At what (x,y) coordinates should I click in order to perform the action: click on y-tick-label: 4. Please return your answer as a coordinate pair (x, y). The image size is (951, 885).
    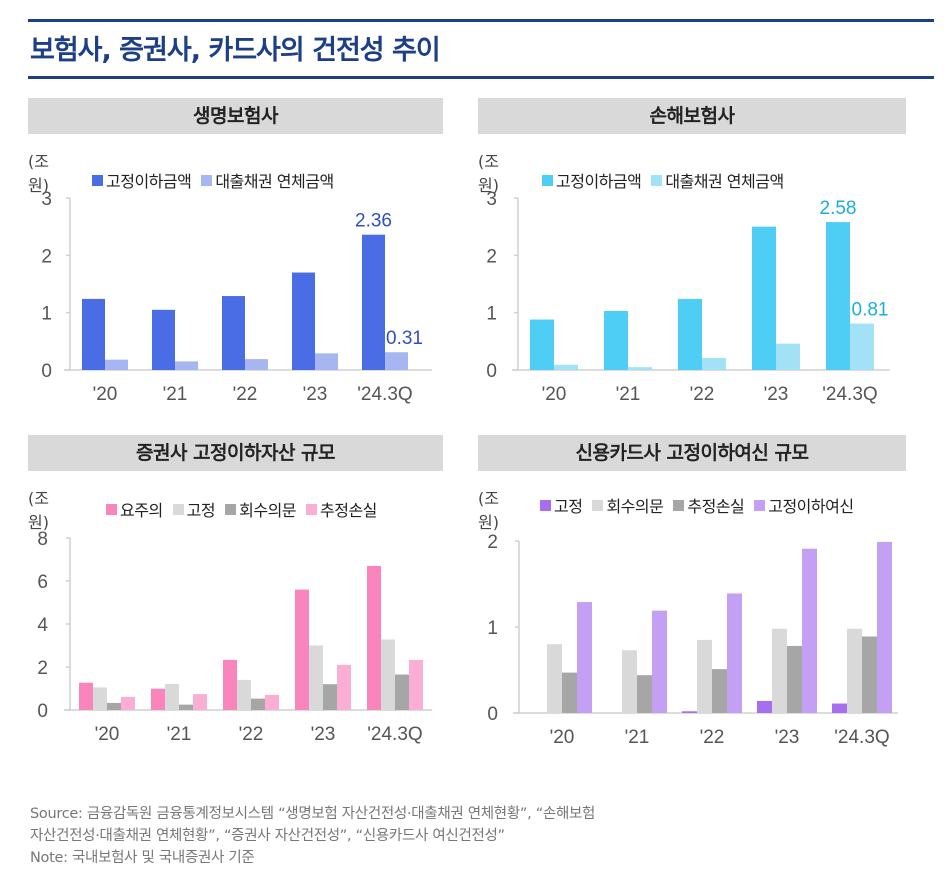
    Looking at the image, I should click on (42, 625).